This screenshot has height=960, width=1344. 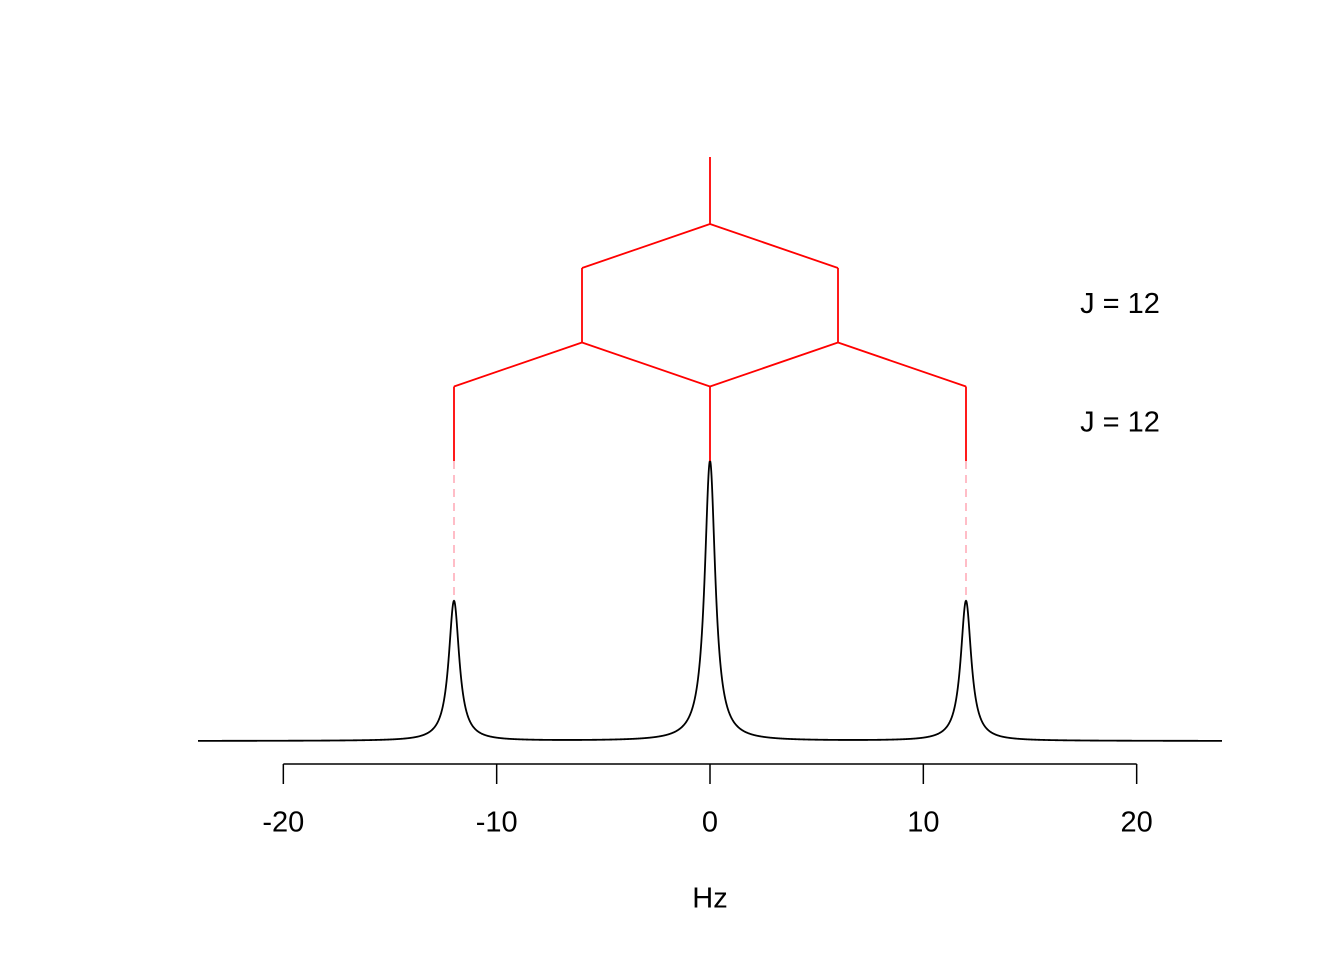 I want to click on x-tick-label: 10, so click(x=923, y=823).